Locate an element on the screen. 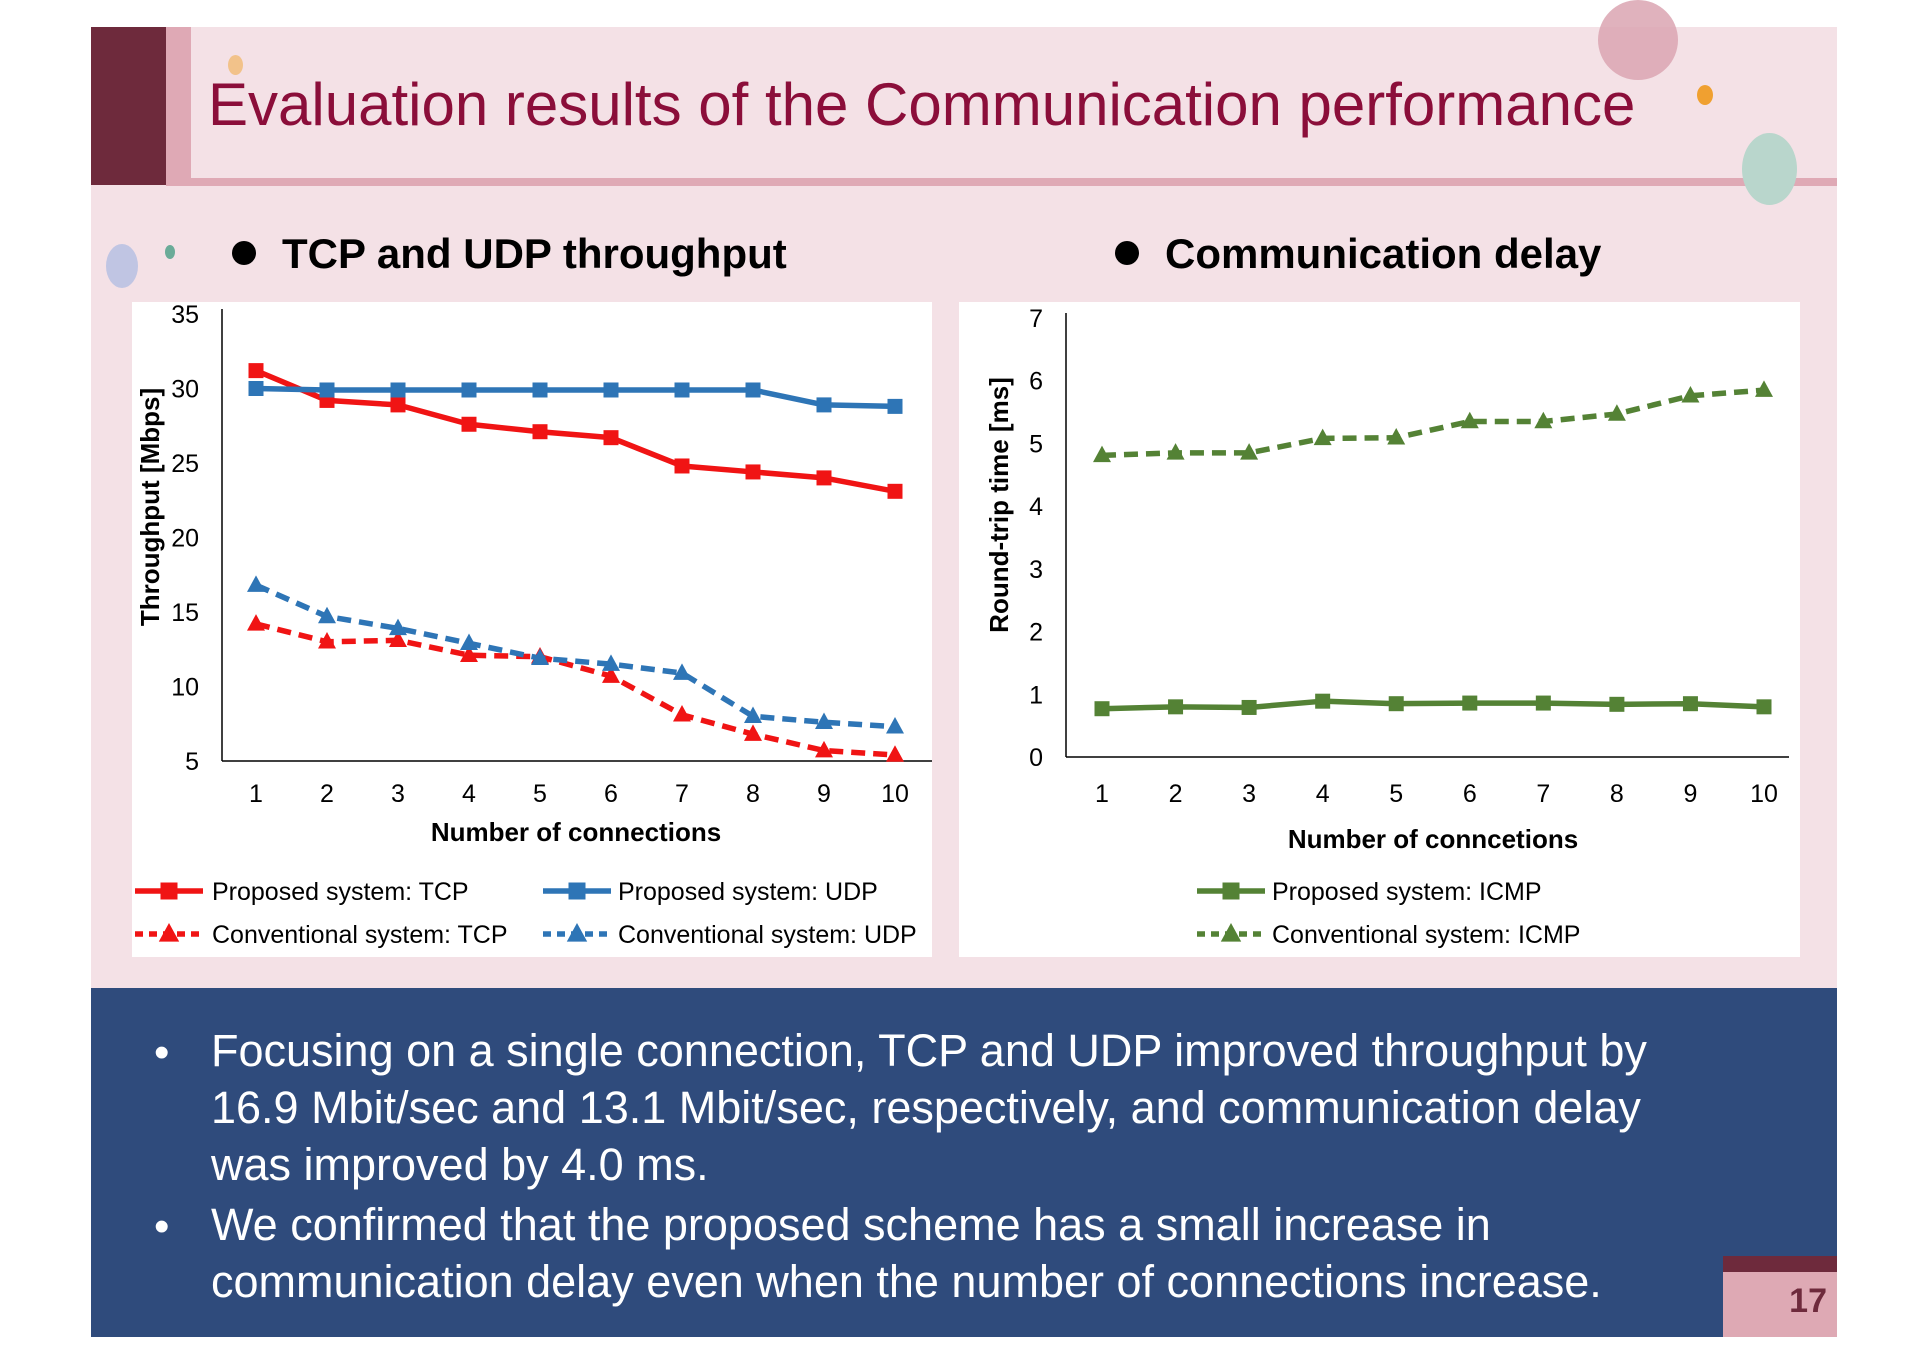  y-tick-label: 1 is located at coordinates (1036, 695).